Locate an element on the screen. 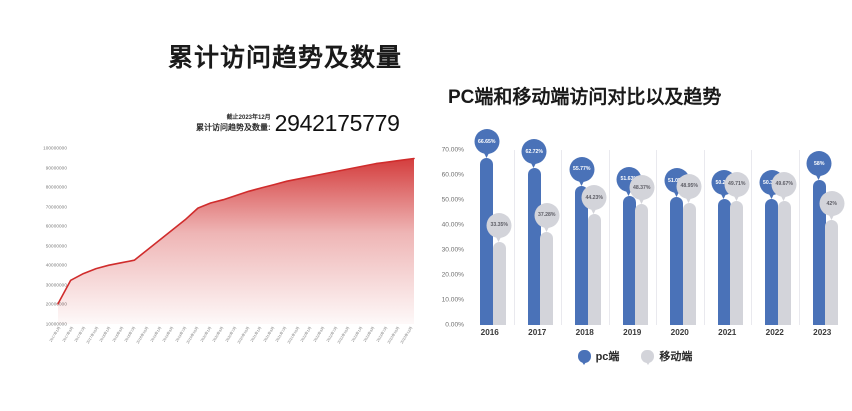 This screenshot has height=411, width=852. y-axis-tick: 40.00% is located at coordinates (452, 225).